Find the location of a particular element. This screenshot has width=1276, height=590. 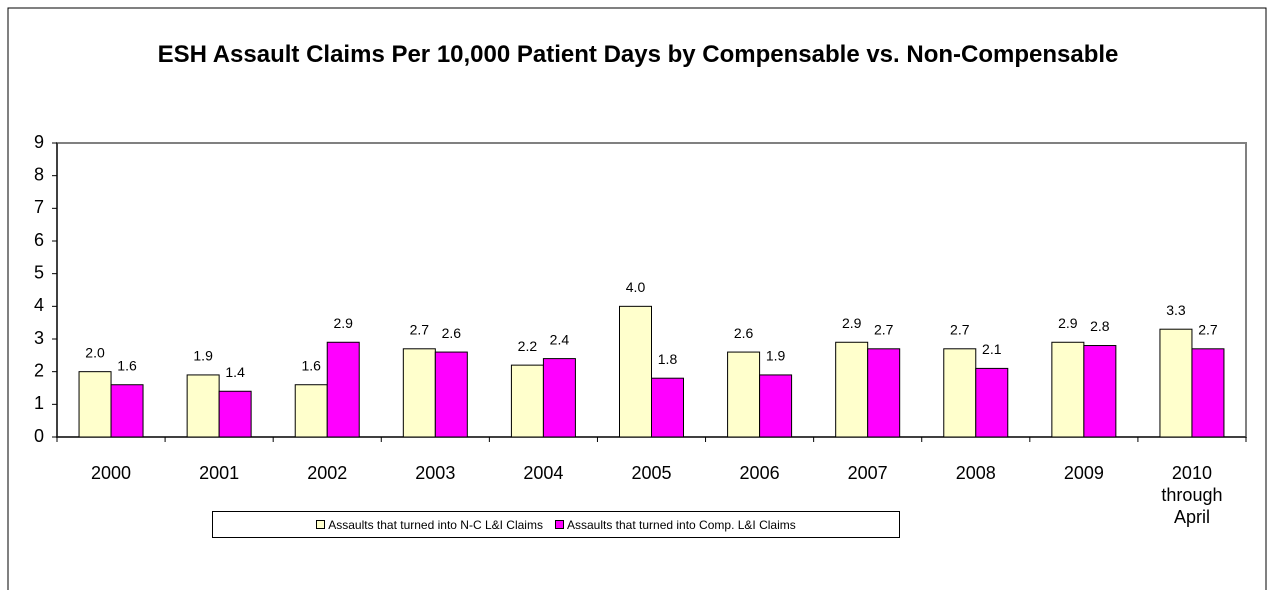

data-label: 2.2 is located at coordinates (528, 346).